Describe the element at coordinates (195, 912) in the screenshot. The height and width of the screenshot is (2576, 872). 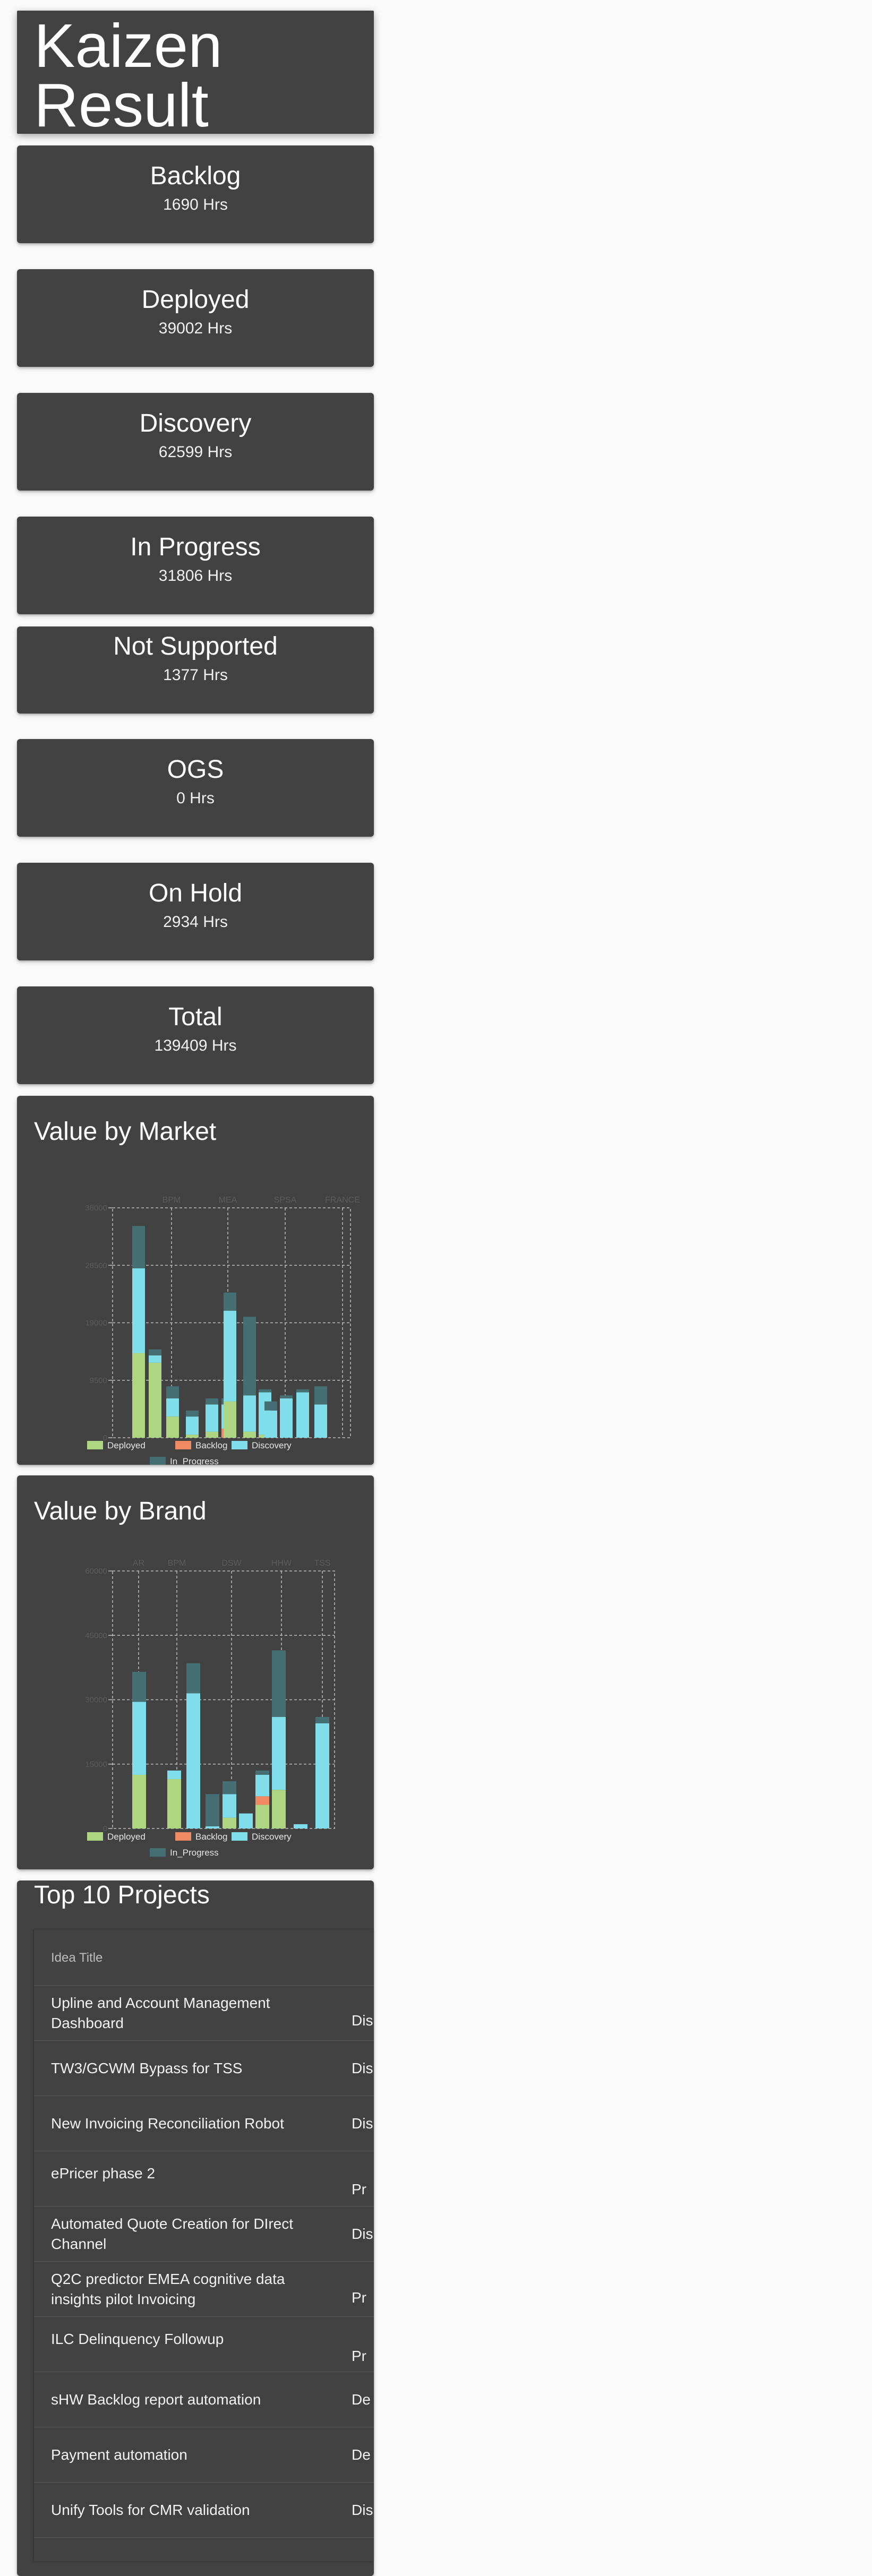
I see `stat-card-on-hold: On Hold 2934 Hrs` at that location.